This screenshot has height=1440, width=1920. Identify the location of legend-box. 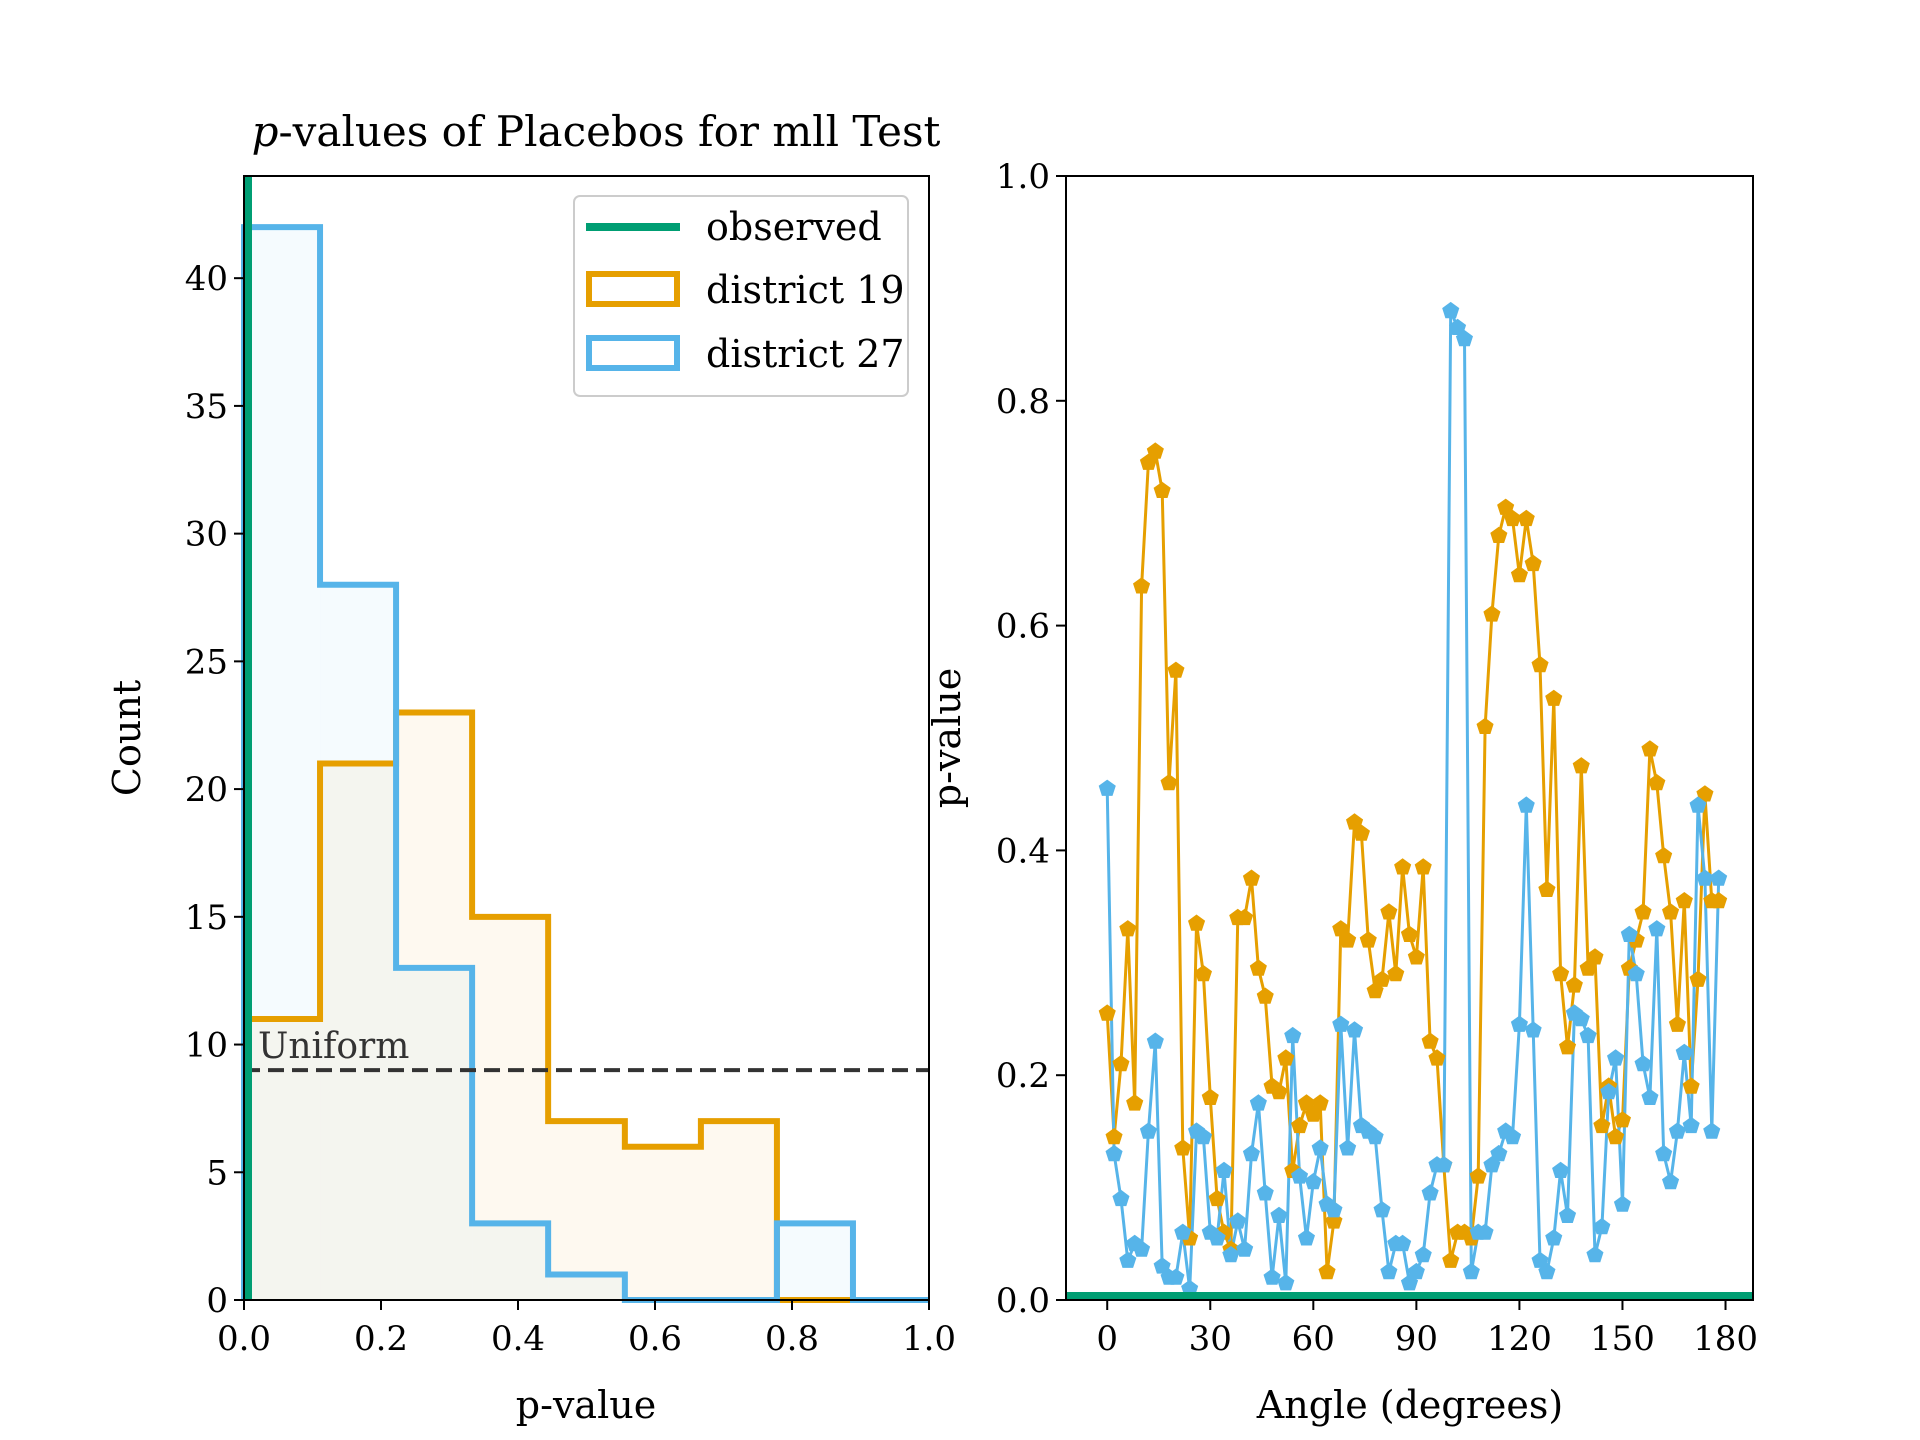
(741, 296).